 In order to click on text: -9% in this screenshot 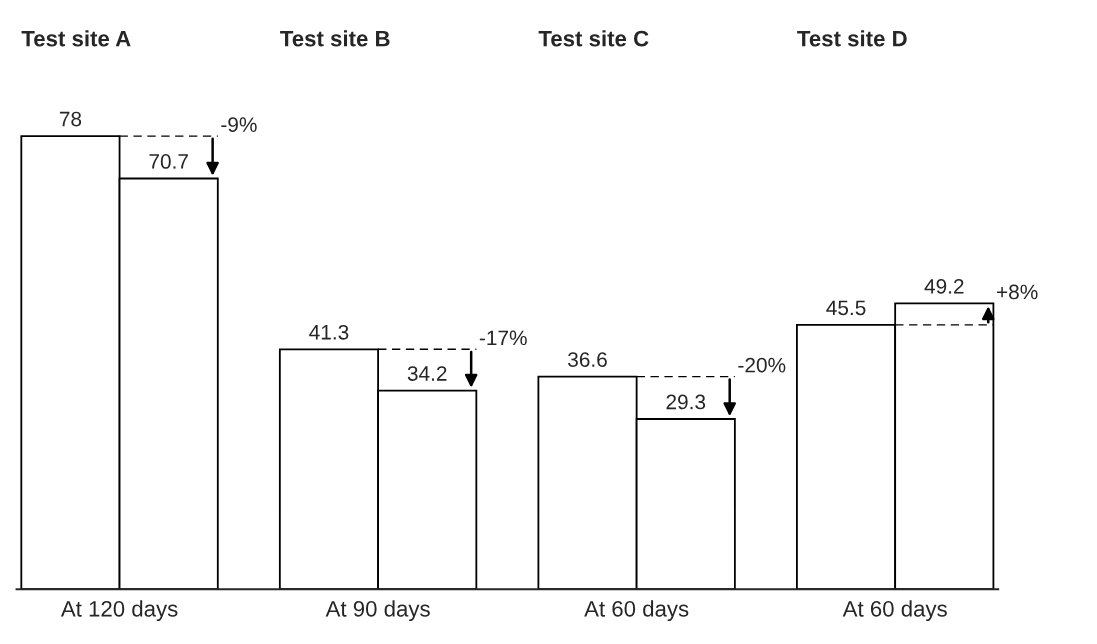, I will do `click(239, 124)`.